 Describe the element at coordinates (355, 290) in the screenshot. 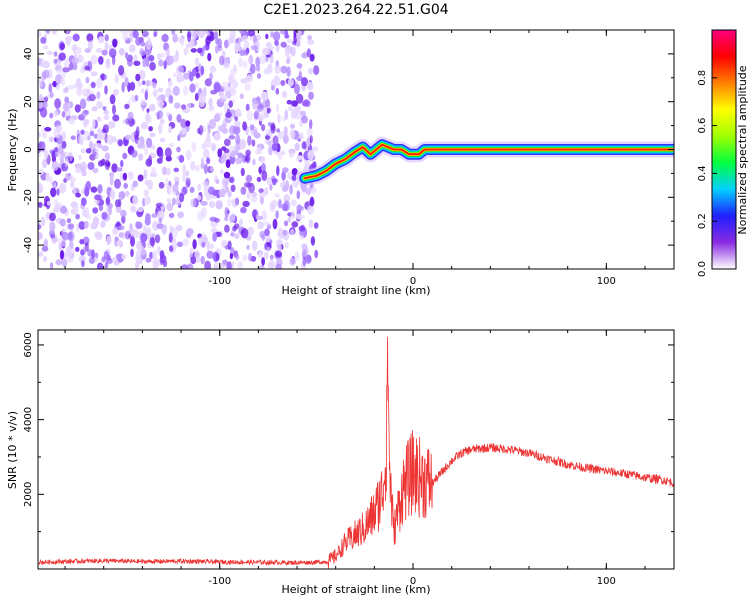

I see `spectrogram-x-axis-label: Height of straight line (km)` at that location.